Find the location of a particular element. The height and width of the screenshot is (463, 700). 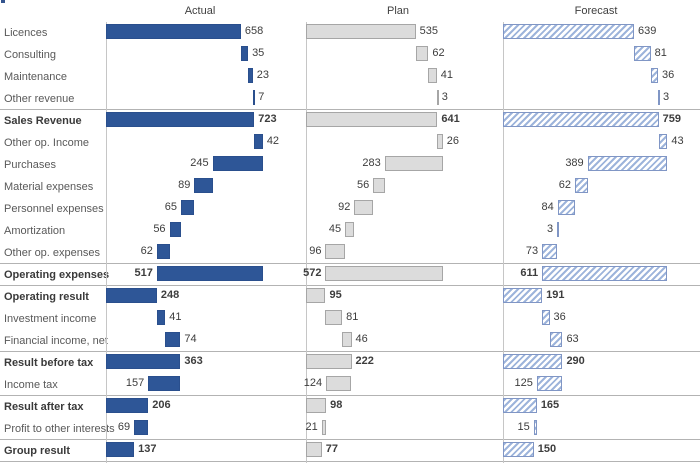

value-forecast-amortization: 3 is located at coordinates (550, 229).